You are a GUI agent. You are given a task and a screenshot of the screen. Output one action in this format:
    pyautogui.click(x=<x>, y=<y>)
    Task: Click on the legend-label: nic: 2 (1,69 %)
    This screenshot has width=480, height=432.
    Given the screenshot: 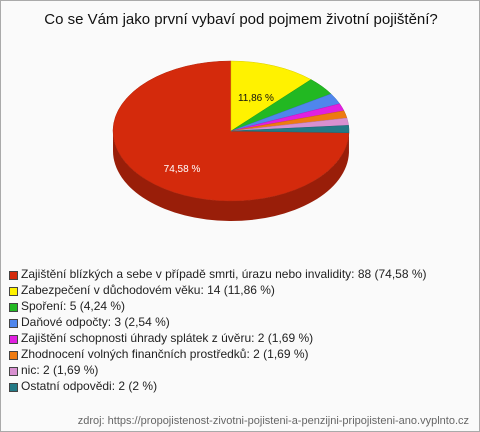 What is the action you would take?
    pyautogui.click(x=60, y=370)
    